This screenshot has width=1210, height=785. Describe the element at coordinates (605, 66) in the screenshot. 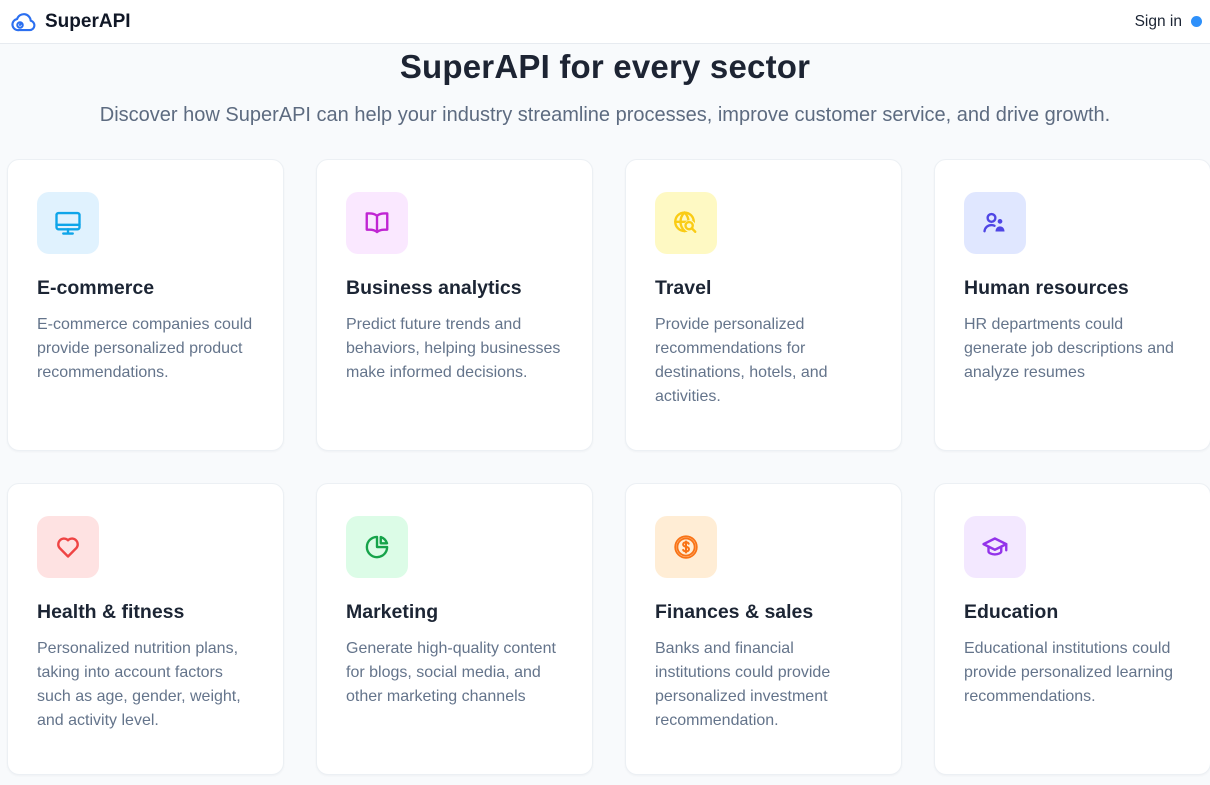

I see `page-title: SuperAPI for every sector` at that location.